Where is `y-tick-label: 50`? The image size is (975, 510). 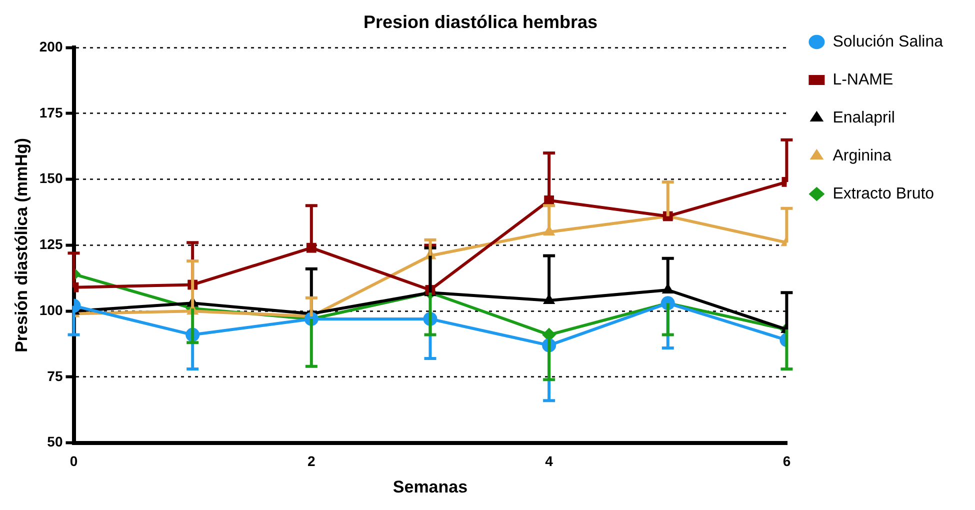
y-tick-label: 50 is located at coordinates (55, 442).